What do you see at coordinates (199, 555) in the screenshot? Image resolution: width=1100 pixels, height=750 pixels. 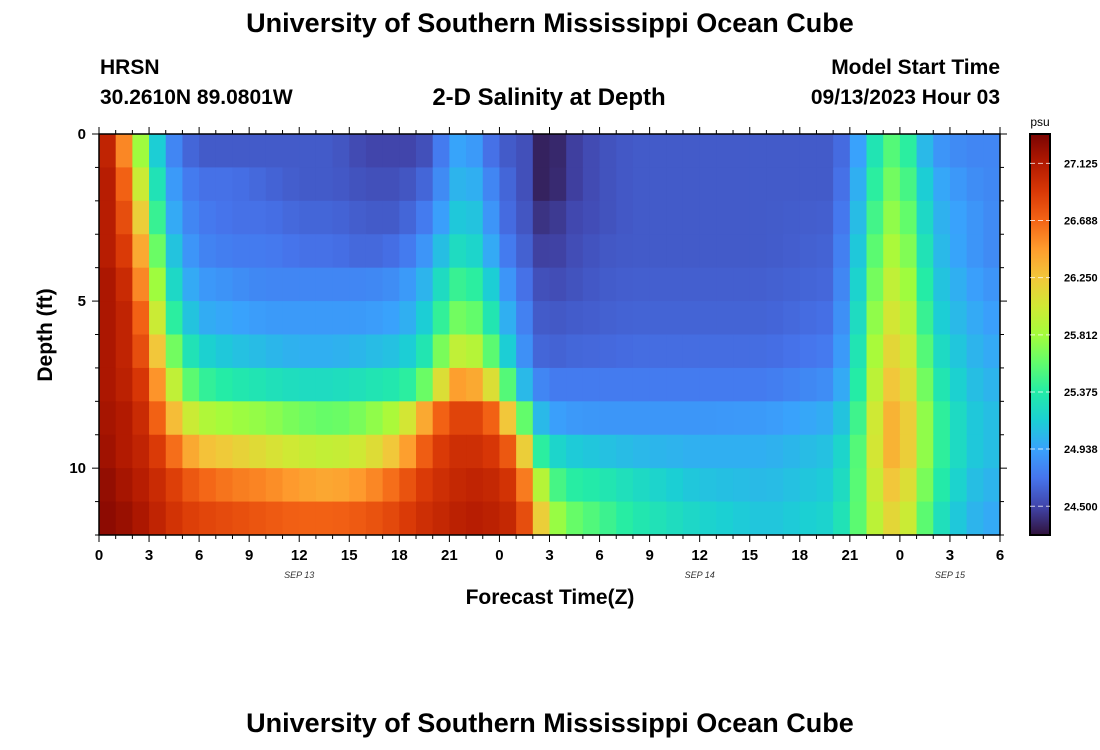 I see `x-tick-label: 6` at bounding box center [199, 555].